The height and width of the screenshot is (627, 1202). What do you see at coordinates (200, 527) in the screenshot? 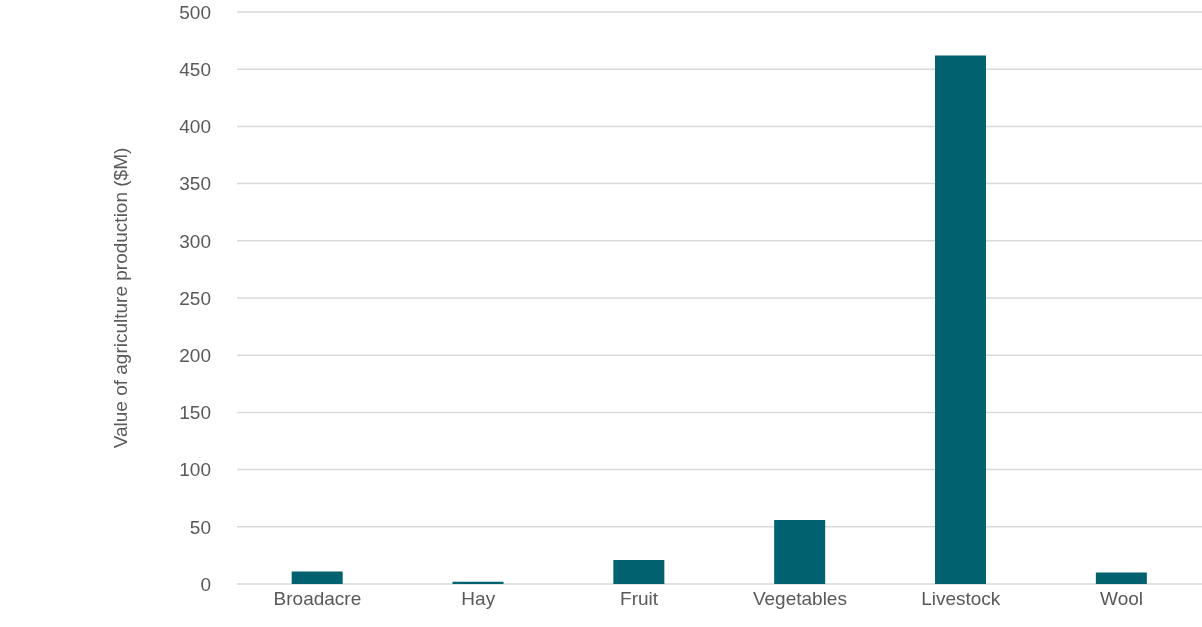
I see `y-tick-label: 50` at bounding box center [200, 527].